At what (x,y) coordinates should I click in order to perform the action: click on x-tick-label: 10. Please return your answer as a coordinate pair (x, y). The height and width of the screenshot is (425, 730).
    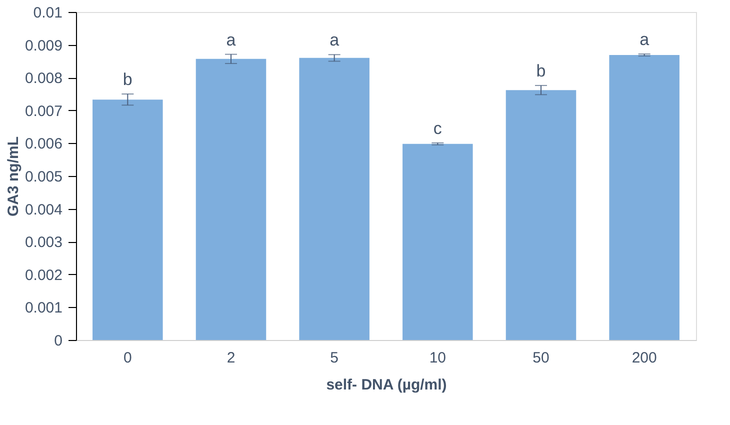
    Looking at the image, I should click on (437, 358).